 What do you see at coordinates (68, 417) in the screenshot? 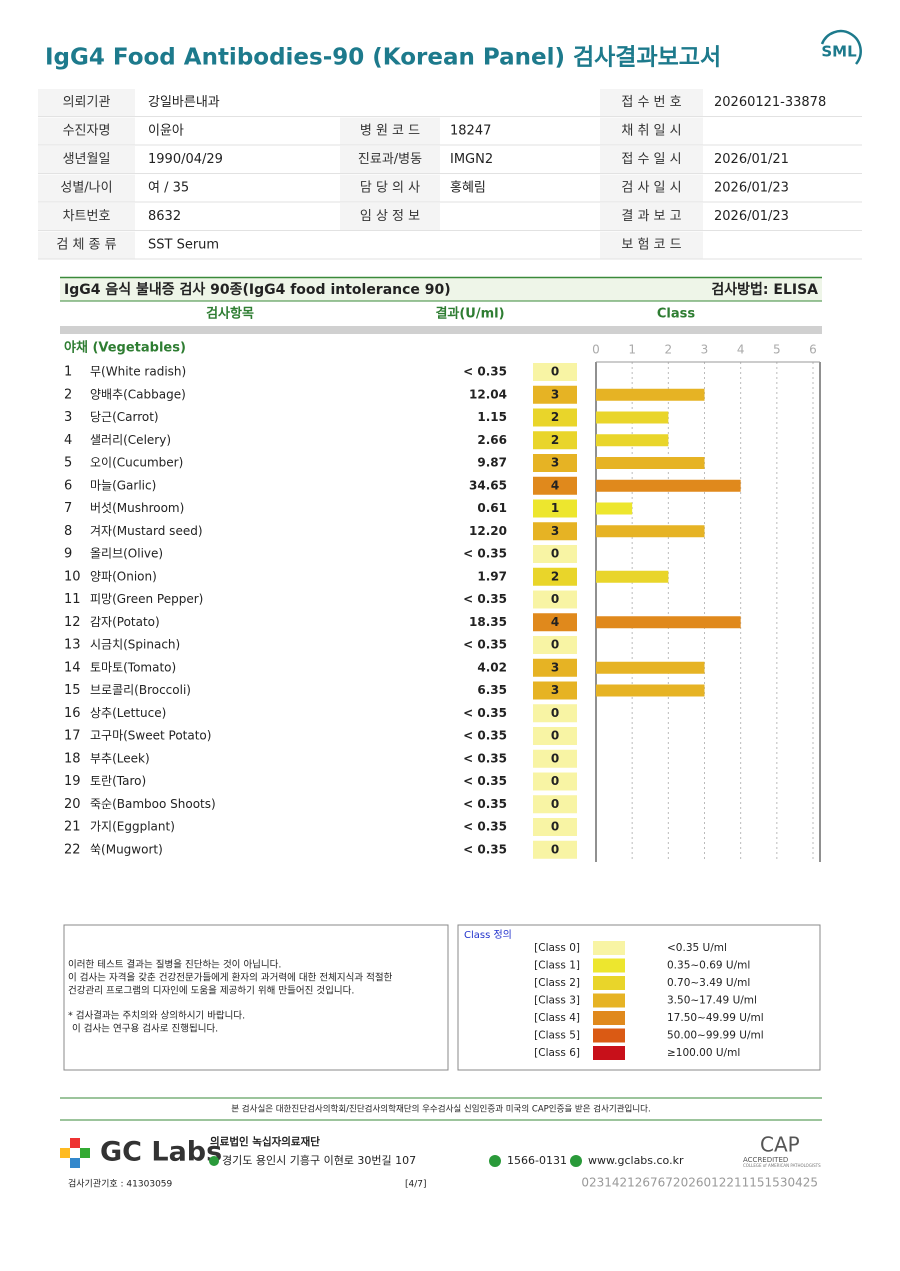
I see `item-number: 3` at bounding box center [68, 417].